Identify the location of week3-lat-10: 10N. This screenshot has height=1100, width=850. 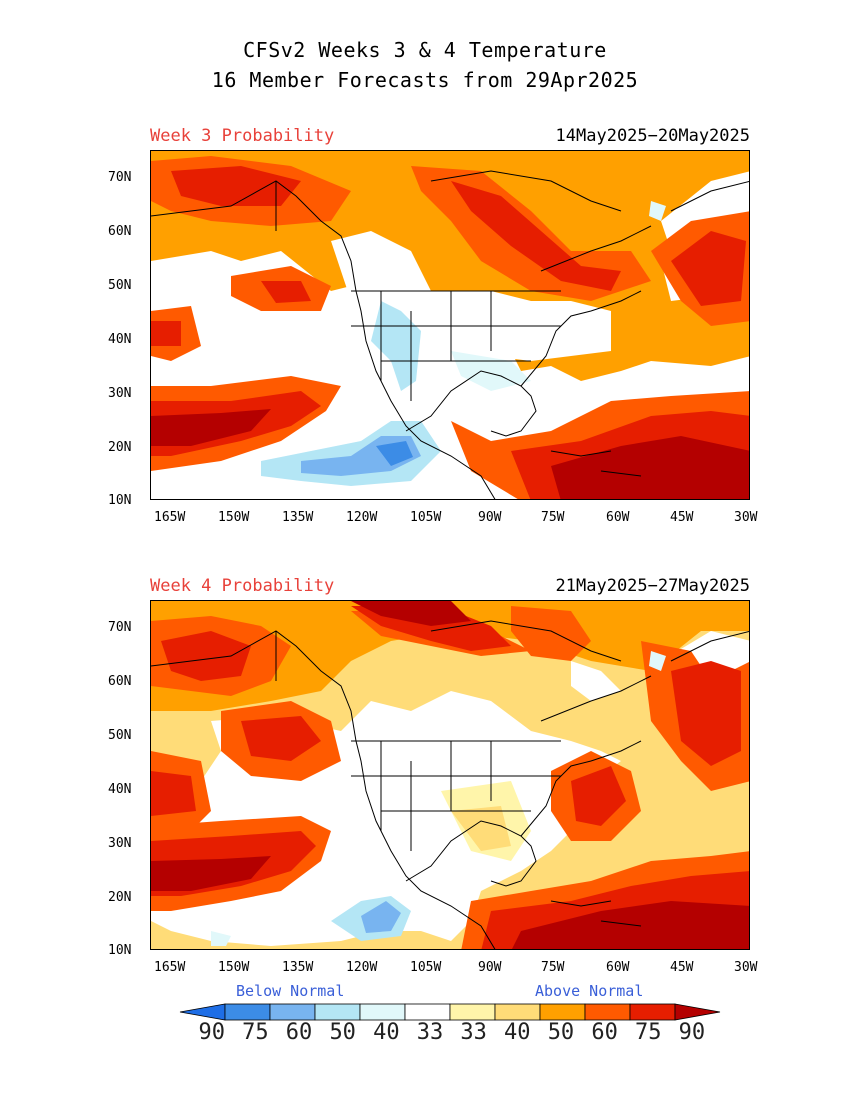
(120, 500).